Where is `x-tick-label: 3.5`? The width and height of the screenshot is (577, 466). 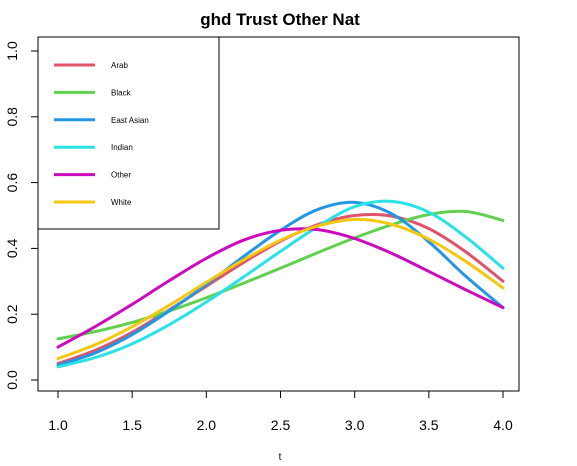
x-tick-label: 3.5 is located at coordinates (429, 425).